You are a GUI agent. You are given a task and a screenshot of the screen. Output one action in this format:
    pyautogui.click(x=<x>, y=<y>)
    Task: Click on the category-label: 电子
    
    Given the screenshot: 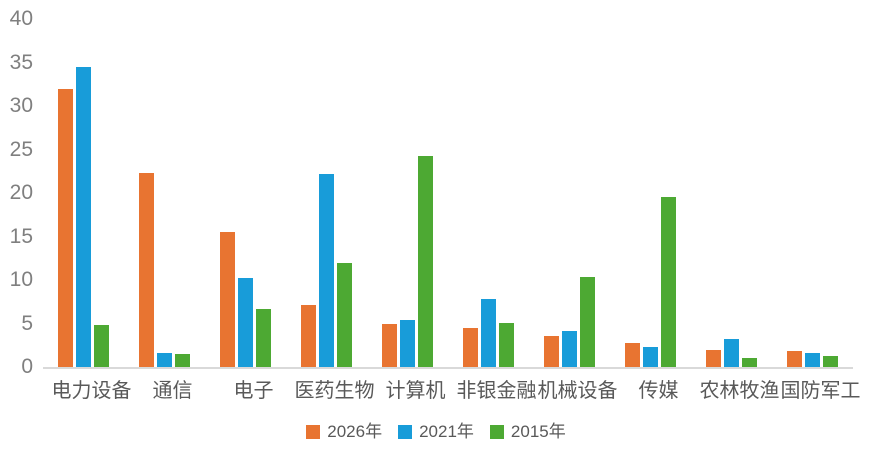 What is the action you would take?
    pyautogui.click(x=253, y=391)
    